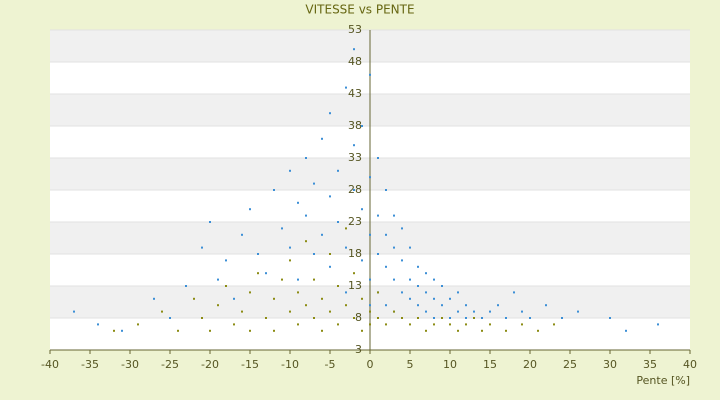 The height and width of the screenshot is (400, 720). What do you see at coordinates (355, 157) in the screenshot?
I see `y-tick-label: 33` at bounding box center [355, 157].